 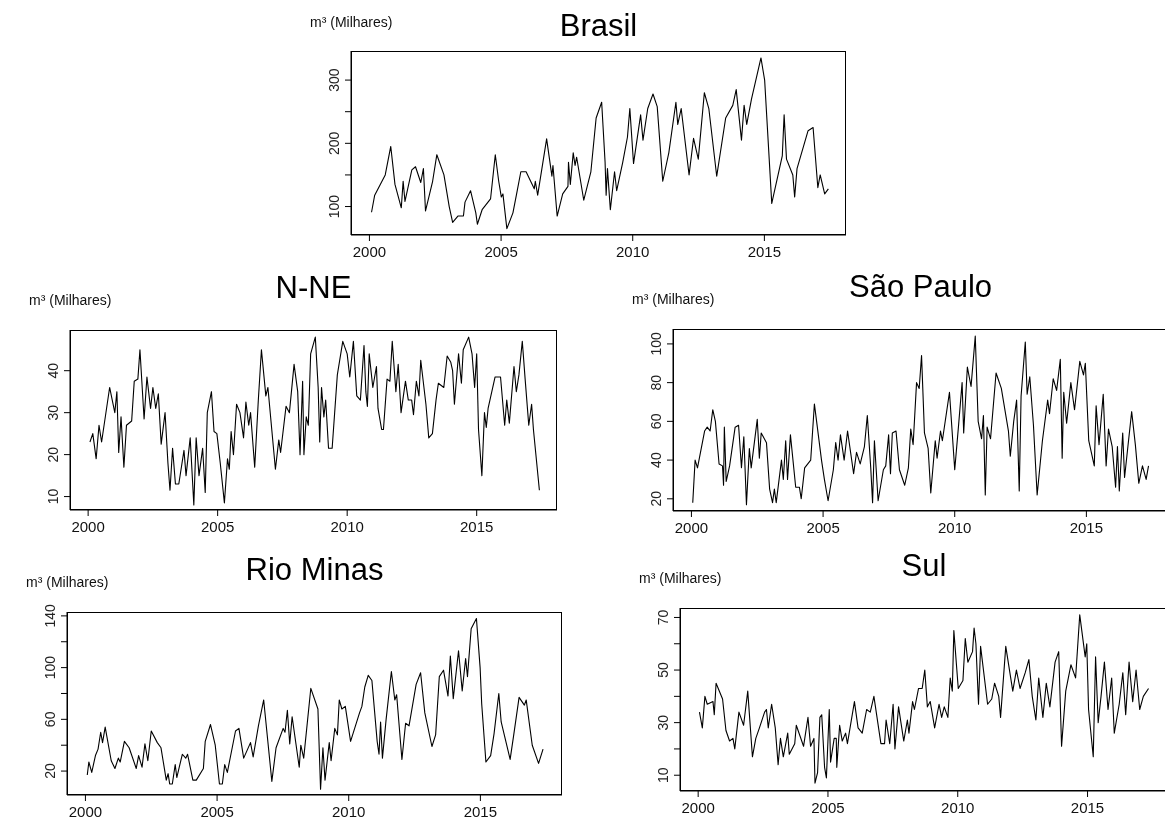 I want to click on y-tick-label: 70, so click(x=663, y=617).